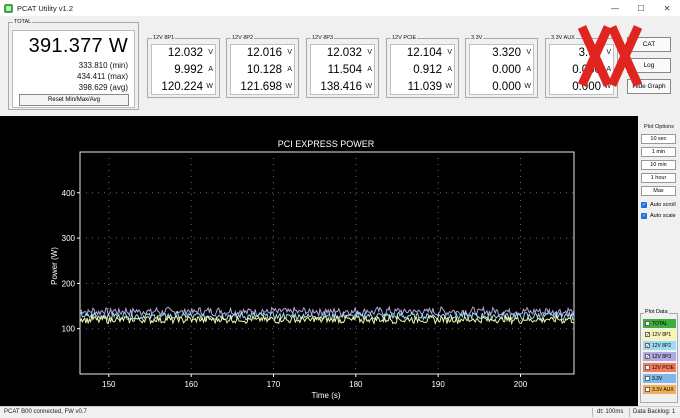  Describe the element at coordinates (663, 204) in the screenshot. I see `auto-scroll-label: Auto scroll` at that location.